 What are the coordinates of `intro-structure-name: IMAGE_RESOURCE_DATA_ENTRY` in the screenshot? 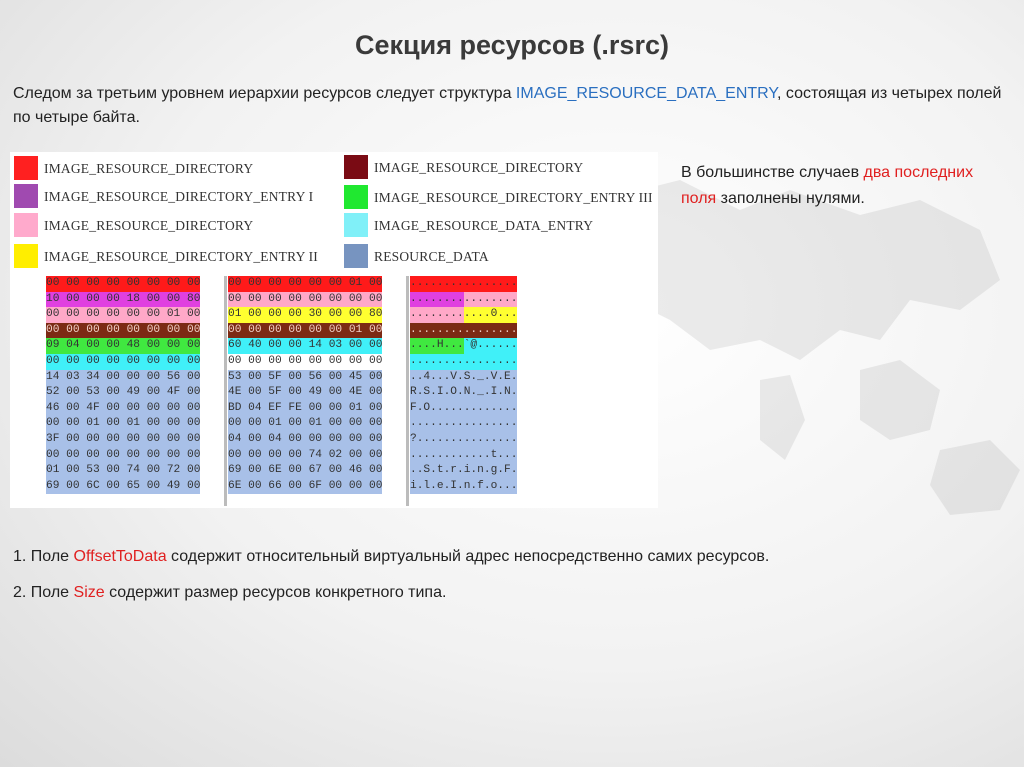 It's located at (646, 93).